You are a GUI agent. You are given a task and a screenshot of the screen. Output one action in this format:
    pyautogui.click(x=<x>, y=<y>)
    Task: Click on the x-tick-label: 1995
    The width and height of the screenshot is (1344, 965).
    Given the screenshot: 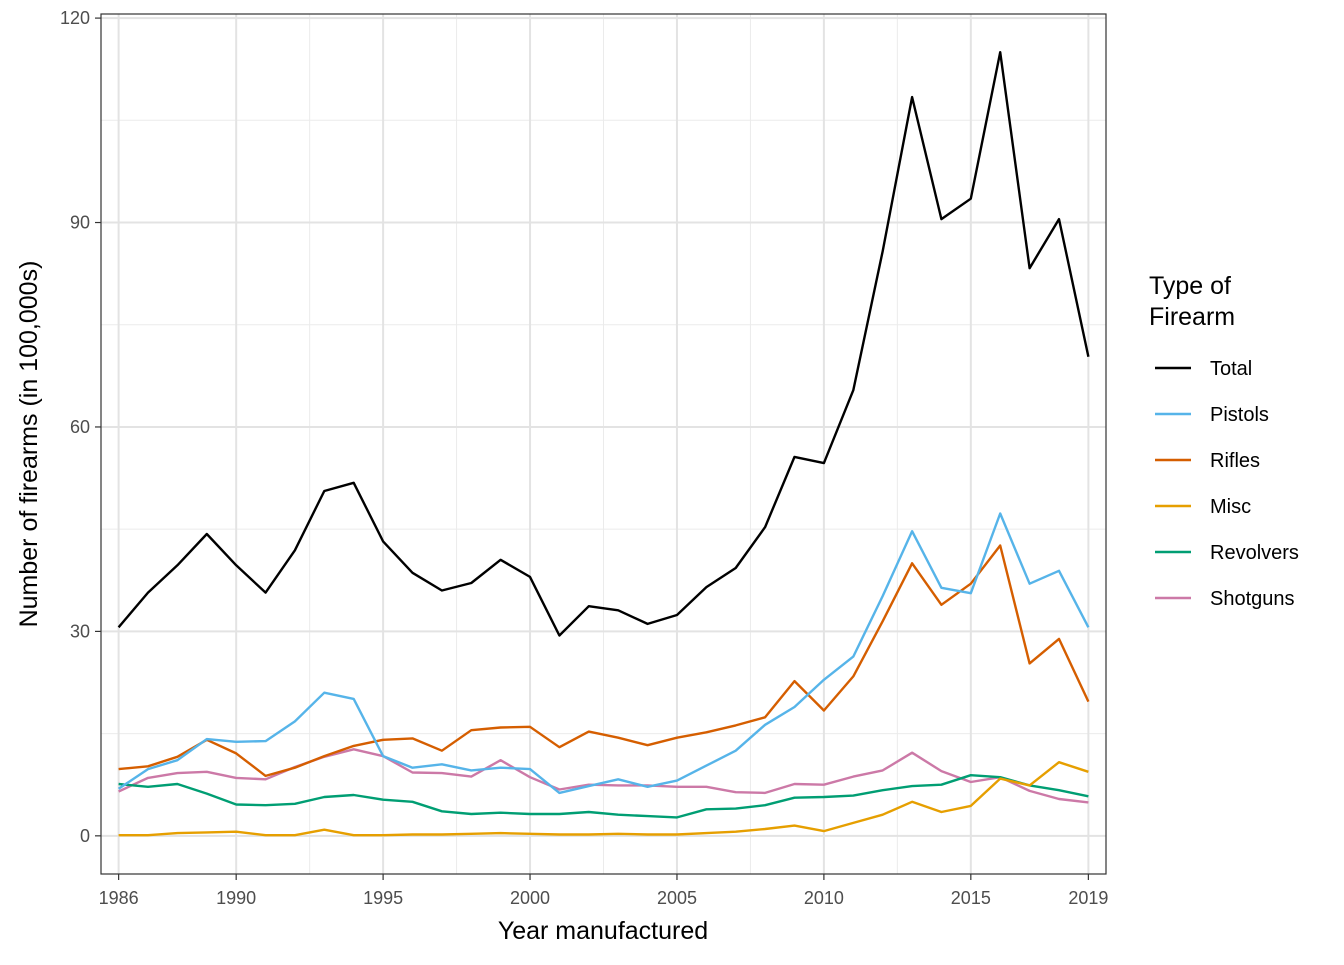 What is the action you would take?
    pyautogui.click(x=383, y=898)
    